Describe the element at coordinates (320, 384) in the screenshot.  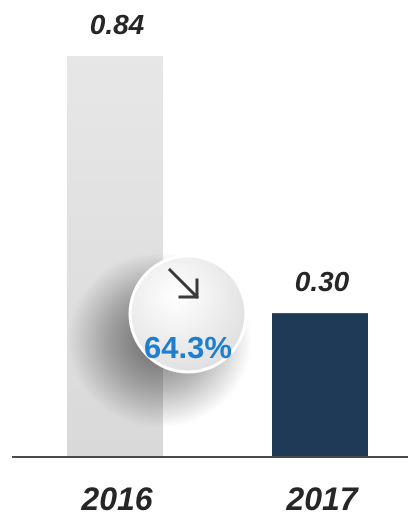
I see `bar-2017` at that location.